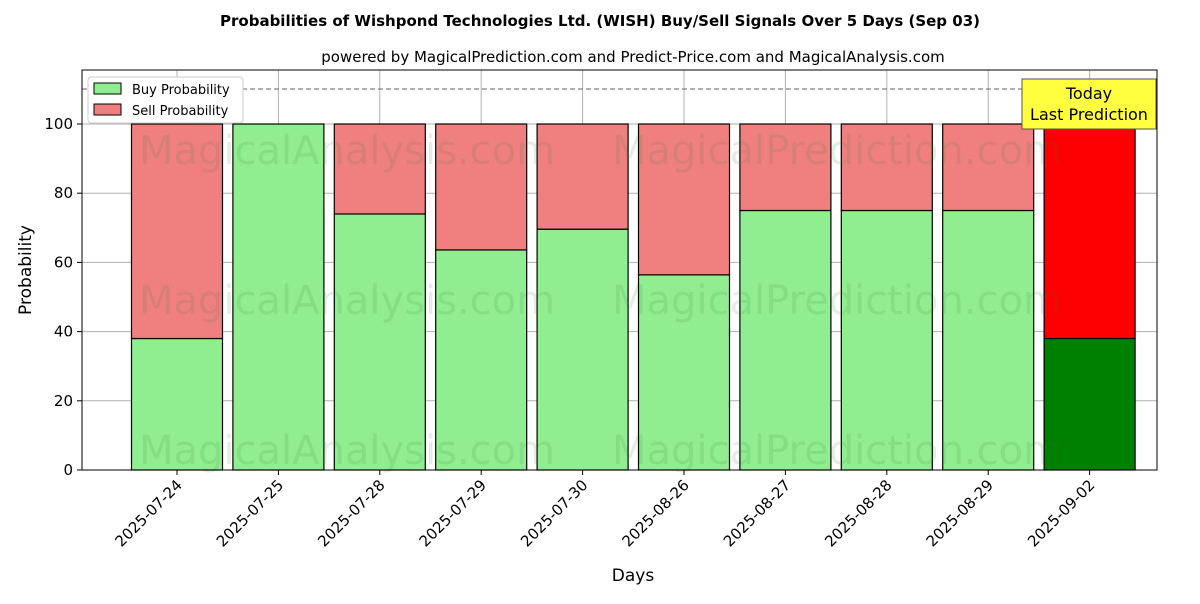 The image size is (1200, 604). Describe the element at coordinates (1088, 93) in the screenshot. I see `annotation-line1: Today` at that location.